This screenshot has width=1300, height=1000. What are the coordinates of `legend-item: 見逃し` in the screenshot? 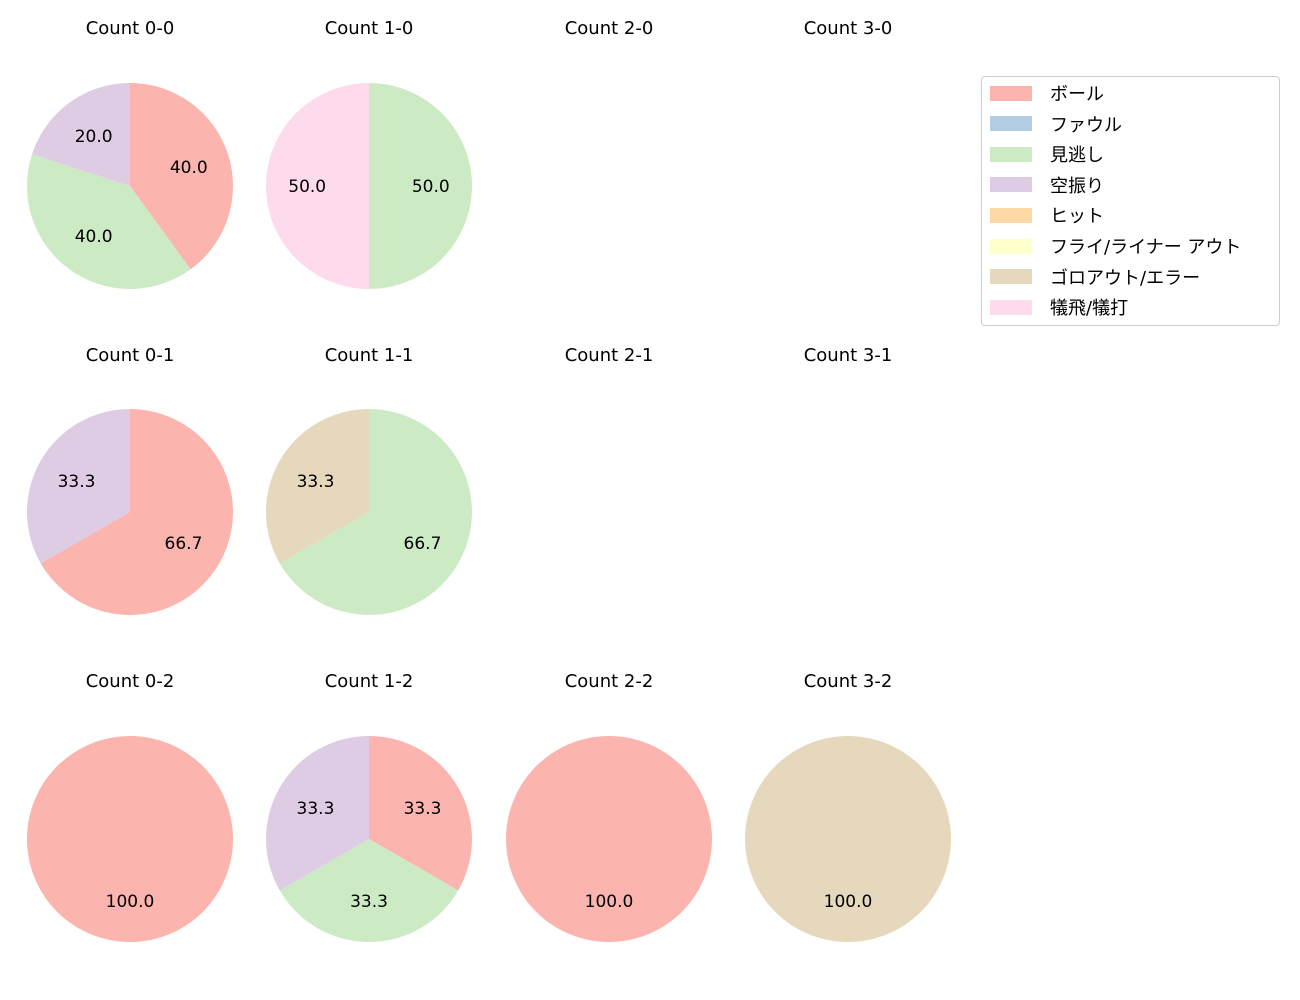 It's located at (1047, 155).